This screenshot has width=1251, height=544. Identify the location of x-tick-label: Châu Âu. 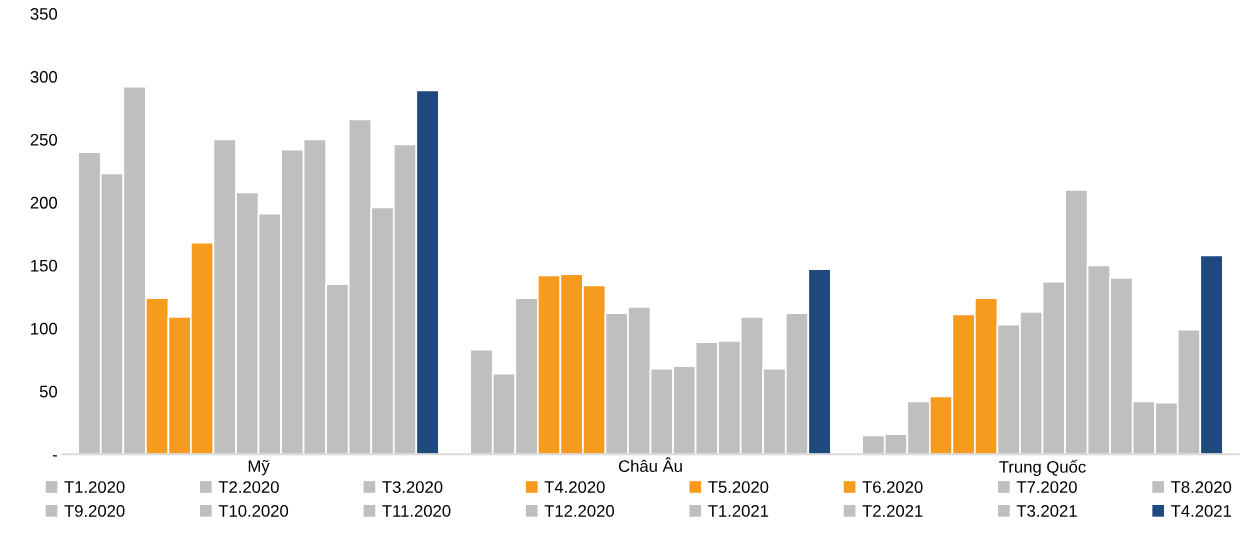
(650, 465).